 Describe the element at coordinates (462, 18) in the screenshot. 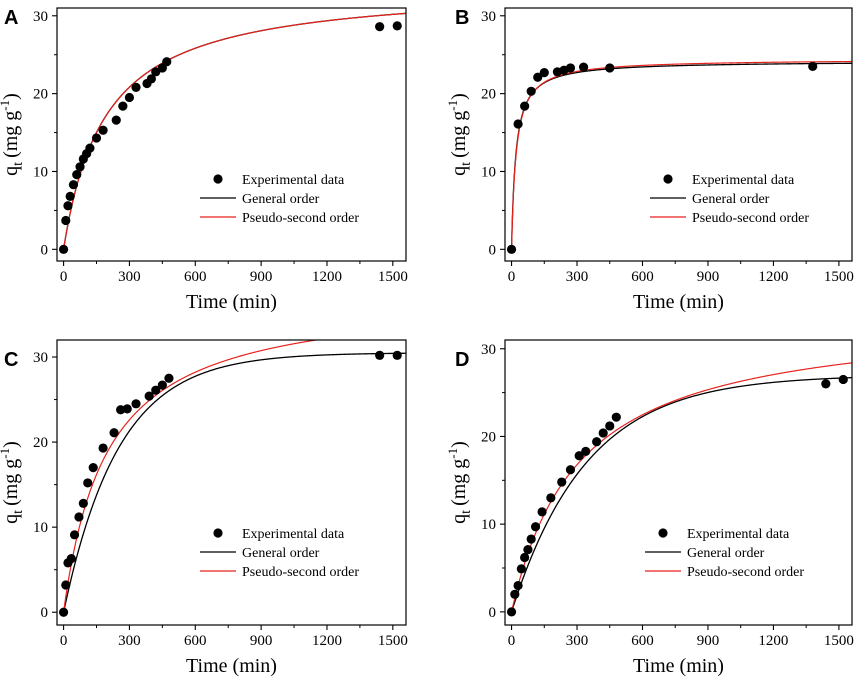

I see `panel-letter: B` at that location.